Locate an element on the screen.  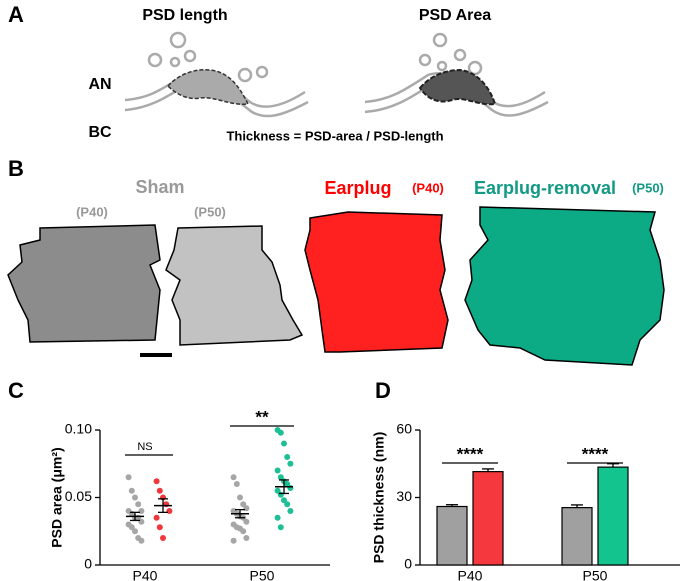
group-title: Earplug-removal is located at coordinates (545, 188).